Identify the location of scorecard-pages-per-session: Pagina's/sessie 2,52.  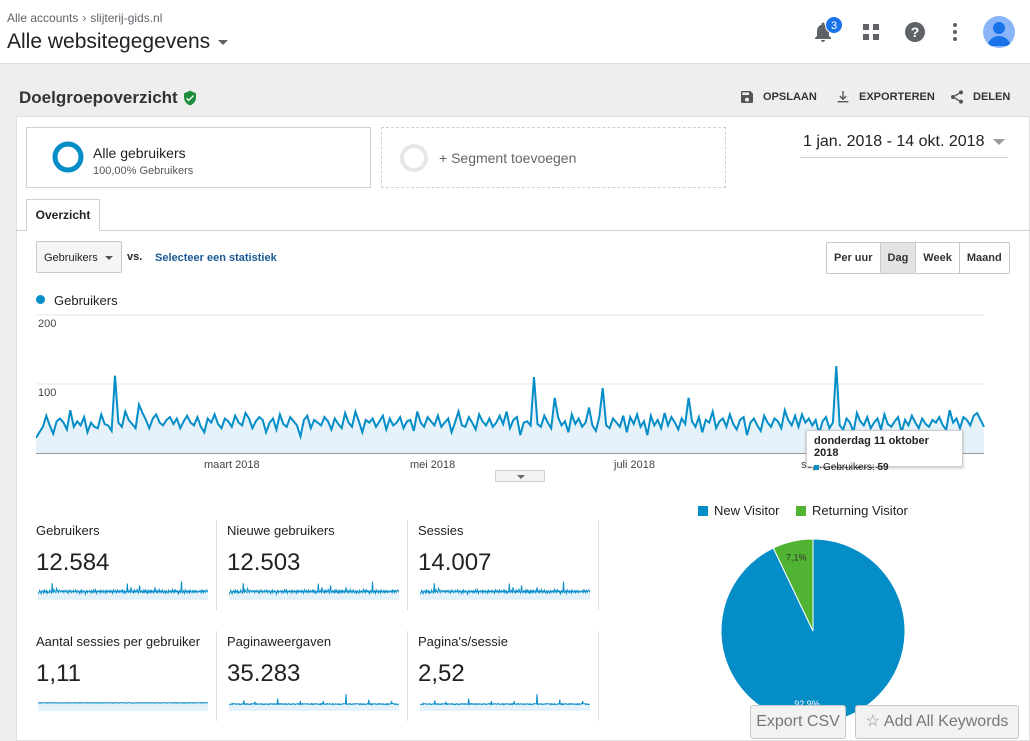
(509, 679).